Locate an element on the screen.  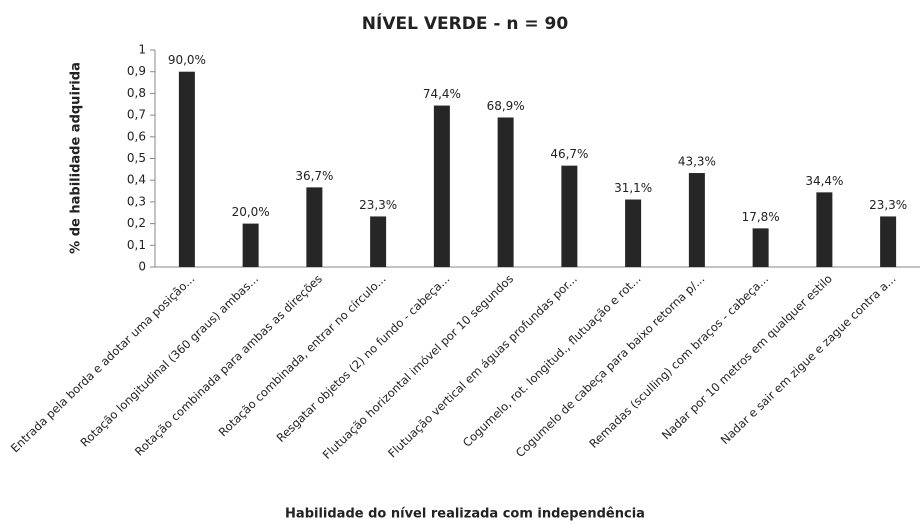
value-label: 74,4% is located at coordinates (442, 94).